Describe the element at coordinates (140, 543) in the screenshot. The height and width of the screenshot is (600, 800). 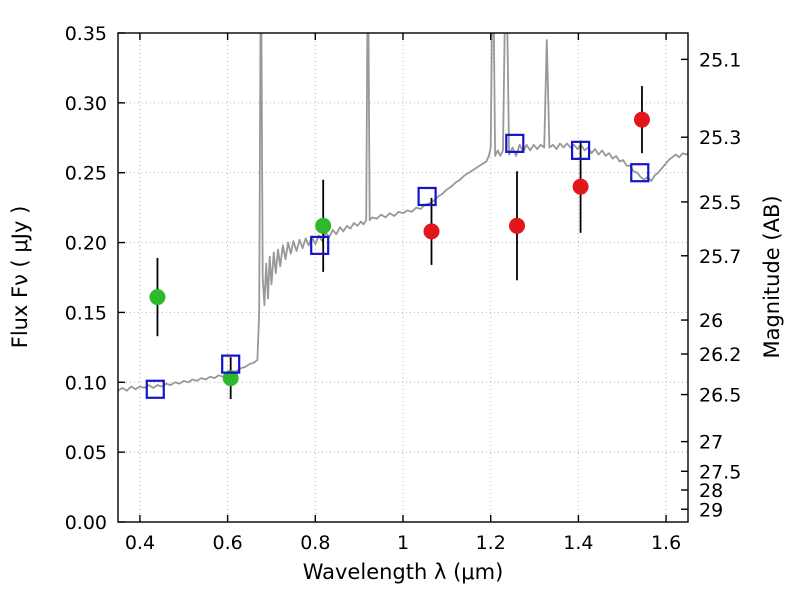
I see `x-tick-label: 0.4` at that location.